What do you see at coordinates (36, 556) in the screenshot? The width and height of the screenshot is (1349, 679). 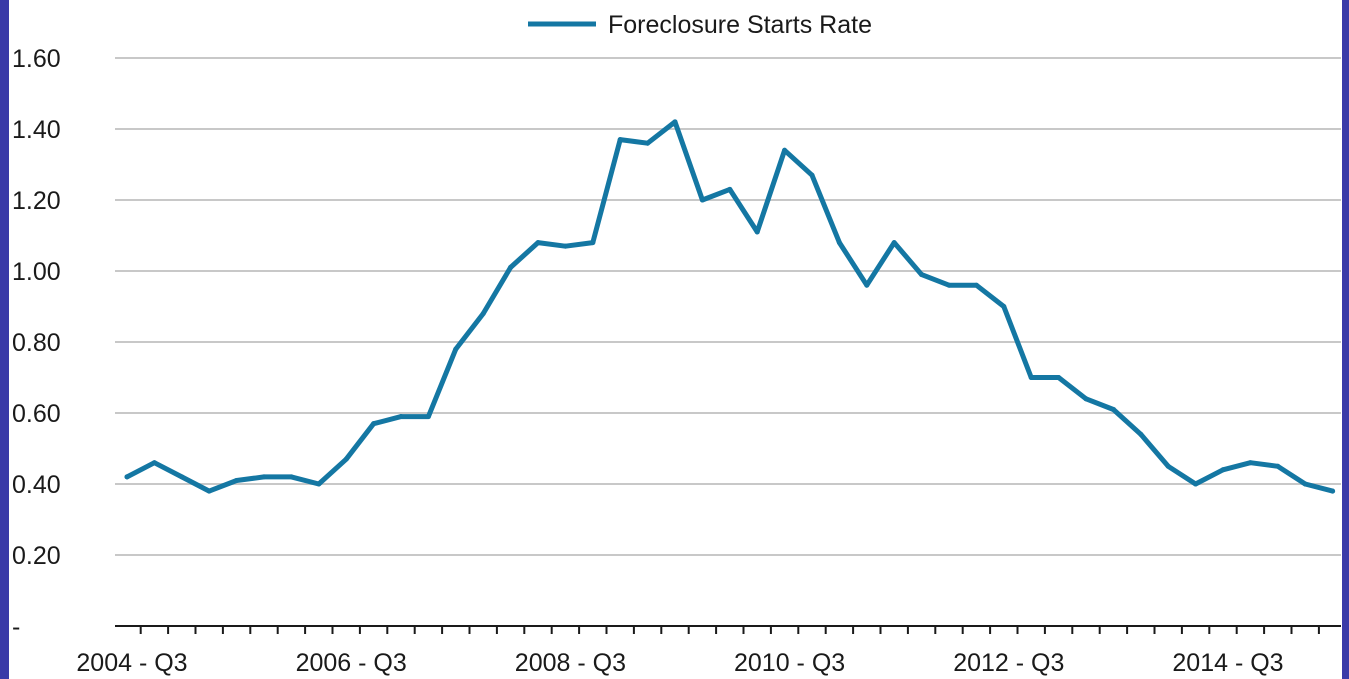 I see `y-tick-label: 0.20` at bounding box center [36, 556].